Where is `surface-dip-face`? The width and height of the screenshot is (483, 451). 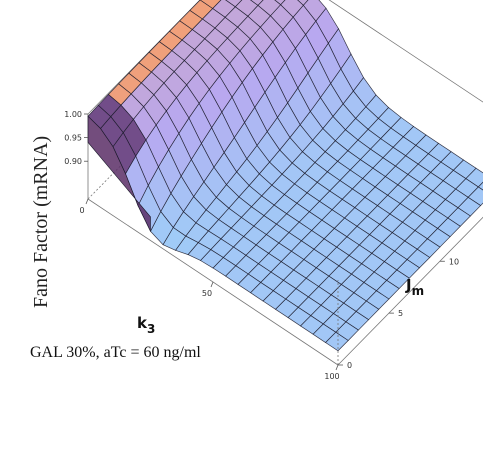 surface-dip-face is located at coordinates (119, 173).